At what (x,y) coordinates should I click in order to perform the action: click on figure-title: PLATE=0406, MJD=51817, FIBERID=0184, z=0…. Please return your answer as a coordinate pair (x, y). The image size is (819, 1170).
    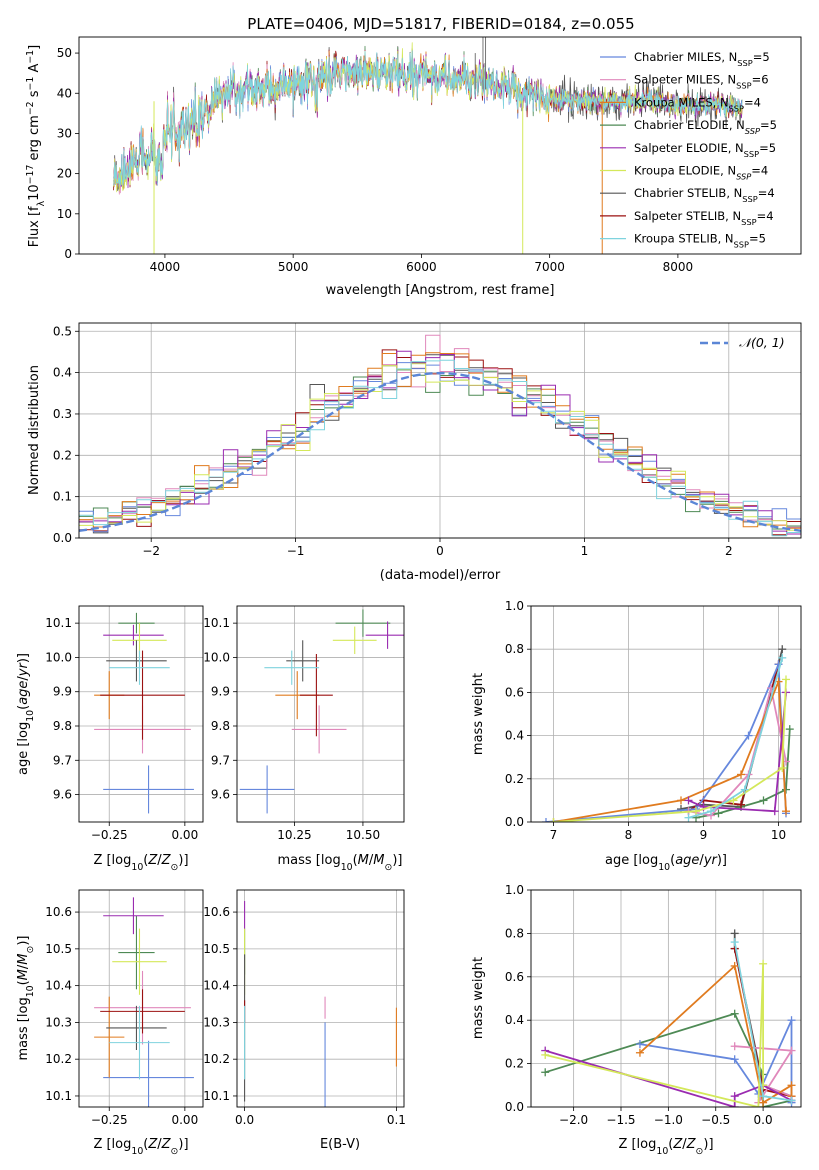
    Looking at the image, I should click on (440, 24).